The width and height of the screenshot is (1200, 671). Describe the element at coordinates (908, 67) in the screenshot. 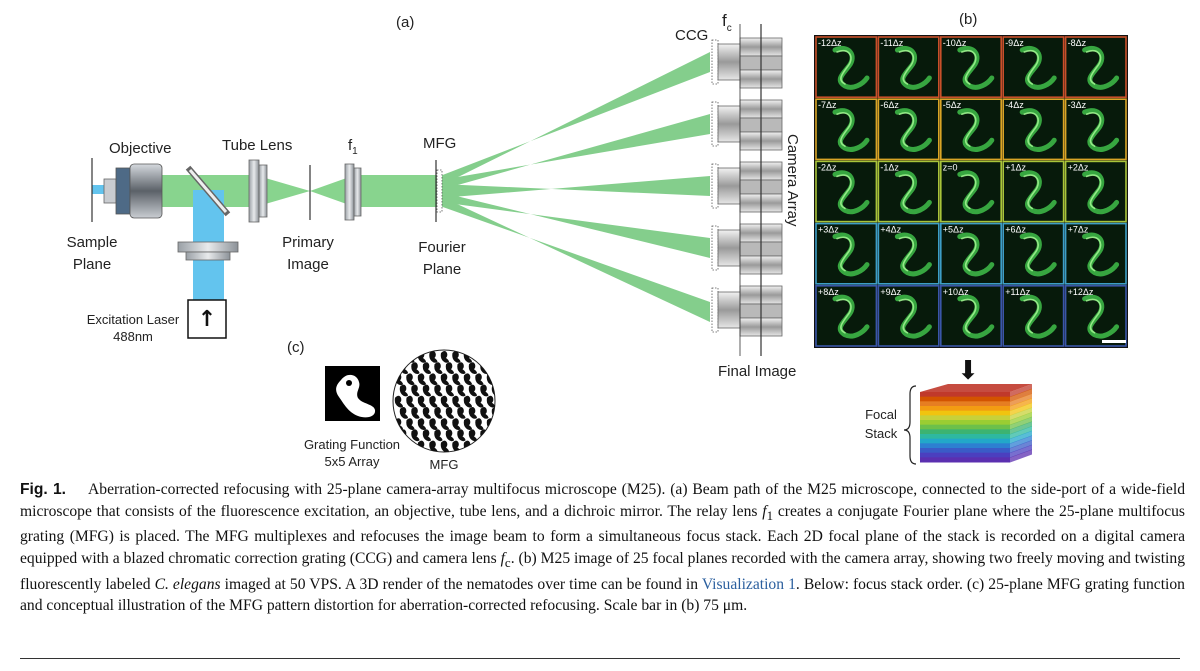

I see `focal-plane-tile: -11Δz` at that location.